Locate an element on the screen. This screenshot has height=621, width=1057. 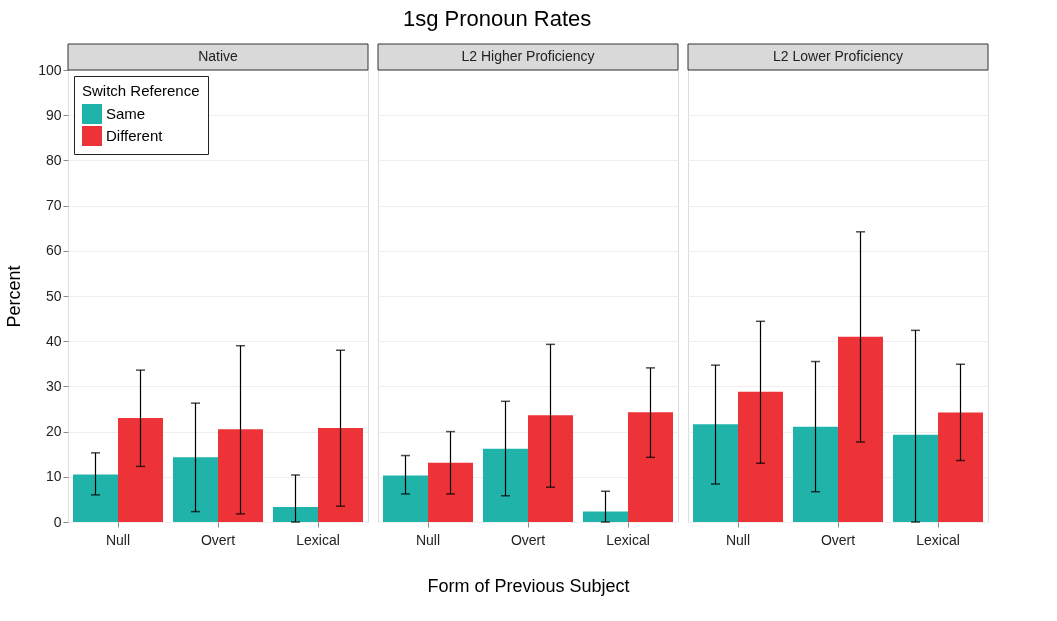
chart-subtitle: L2 Lower Proficiency is located at coordinates (838, 56).